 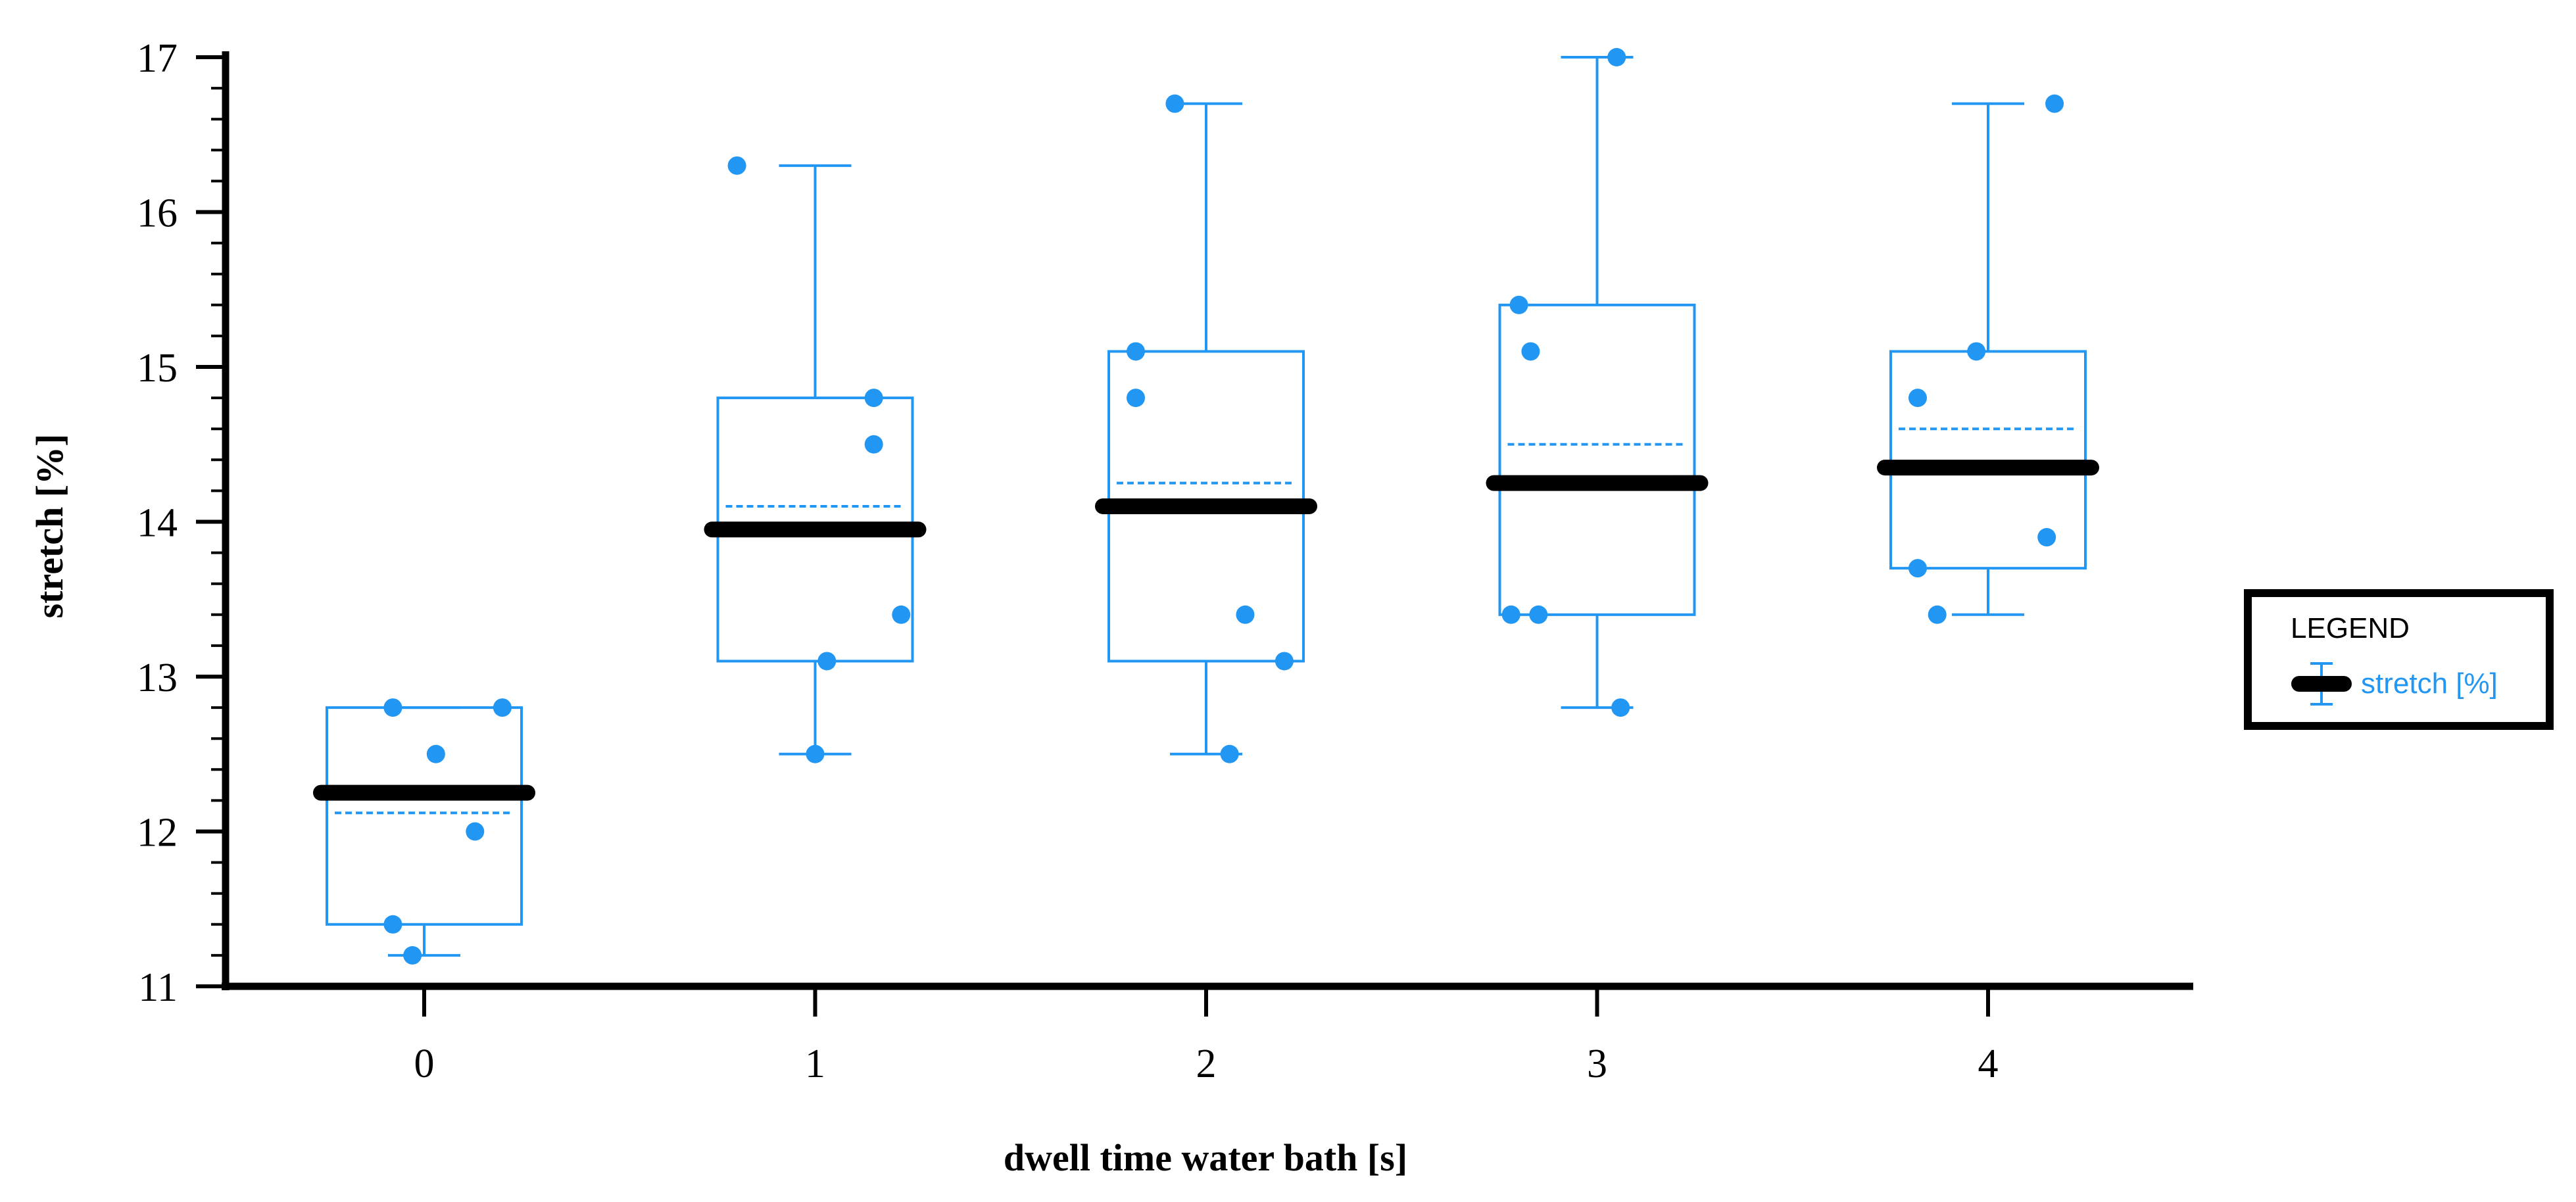 I want to click on legend-frame, so click(x=2399, y=659).